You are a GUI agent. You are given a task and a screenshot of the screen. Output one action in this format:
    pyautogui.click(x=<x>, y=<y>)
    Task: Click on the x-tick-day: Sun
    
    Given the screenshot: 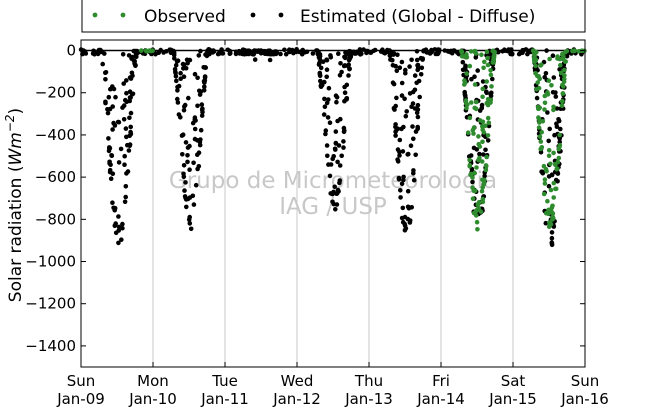 What is the action you would take?
    pyautogui.click(x=81, y=381)
    